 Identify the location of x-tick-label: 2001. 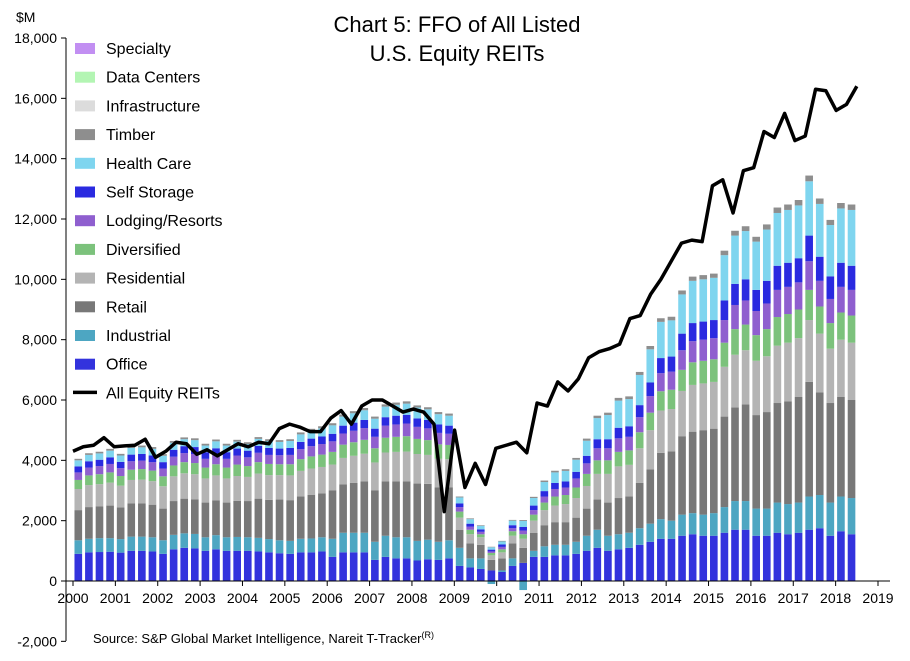
(115, 598).